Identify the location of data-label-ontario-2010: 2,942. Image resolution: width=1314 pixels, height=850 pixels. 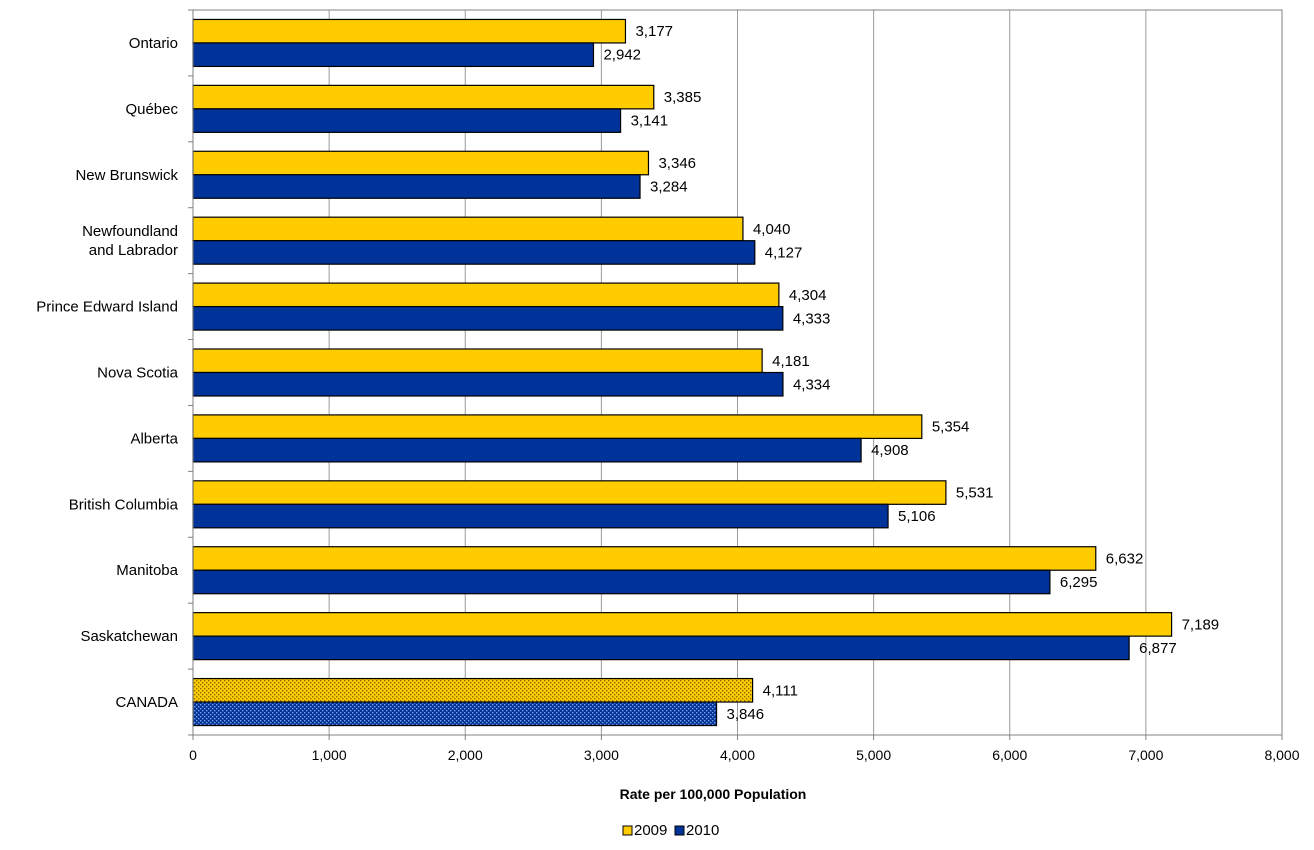
(622, 55).